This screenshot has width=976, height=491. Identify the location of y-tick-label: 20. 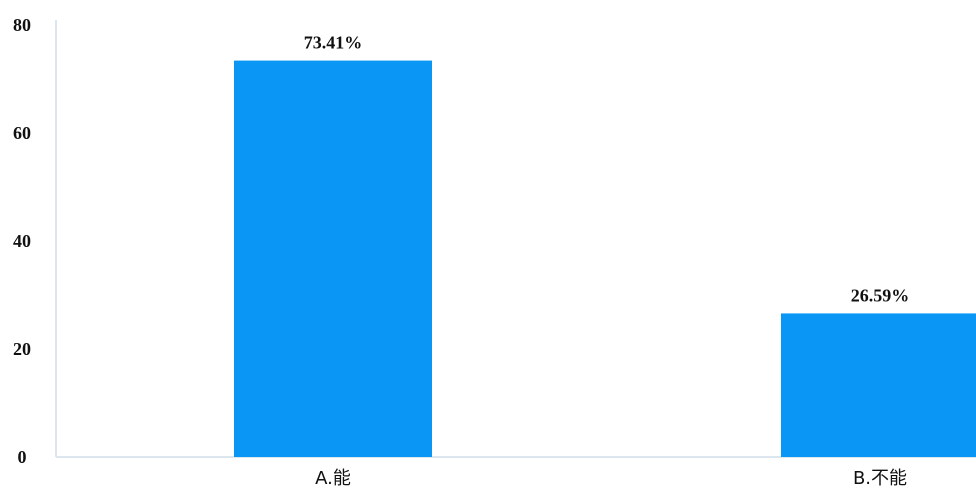
(22, 349).